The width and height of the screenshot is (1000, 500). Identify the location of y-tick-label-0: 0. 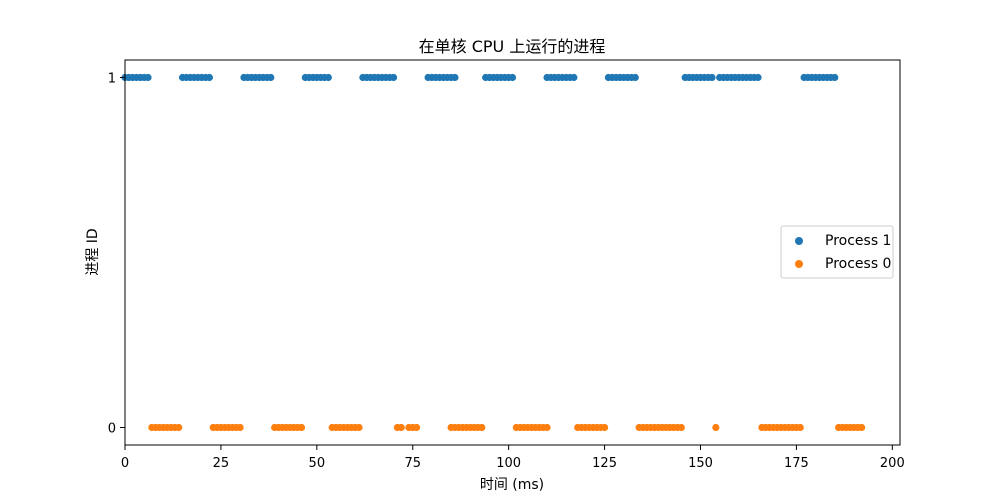
(112, 429).